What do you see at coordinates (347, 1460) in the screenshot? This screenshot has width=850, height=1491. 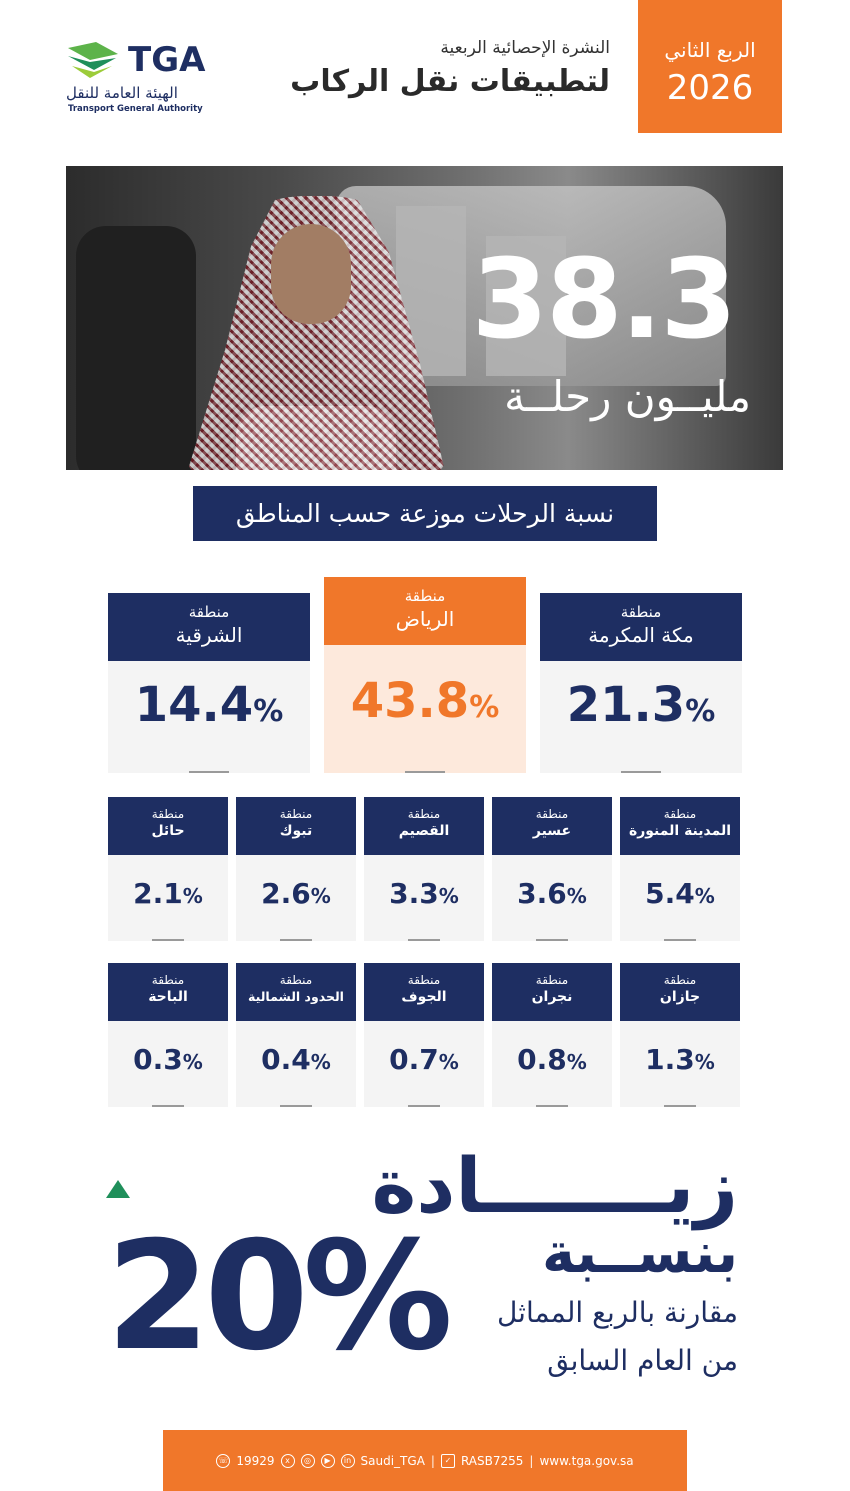 I see `linkedin-icon: in` at bounding box center [347, 1460].